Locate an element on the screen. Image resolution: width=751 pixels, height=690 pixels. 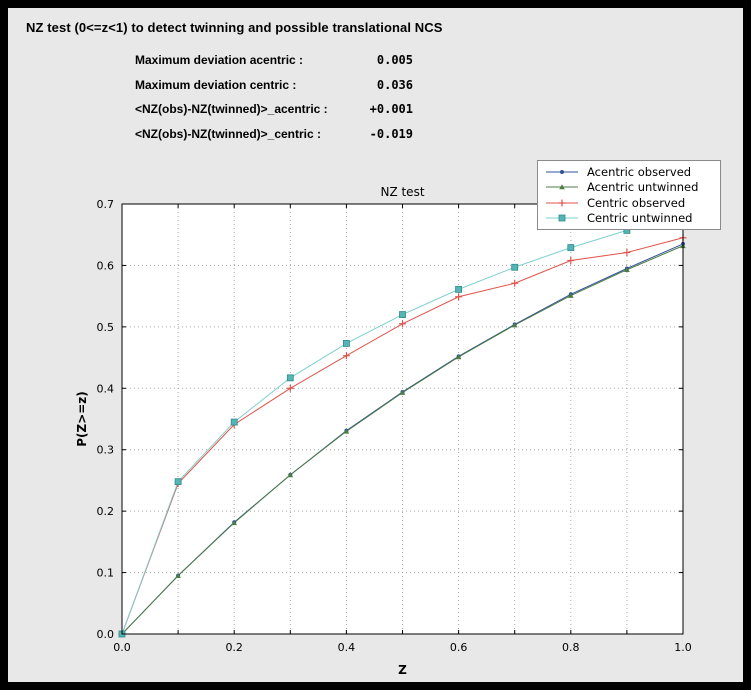
stat-value: 0.005 is located at coordinates (394, 60).